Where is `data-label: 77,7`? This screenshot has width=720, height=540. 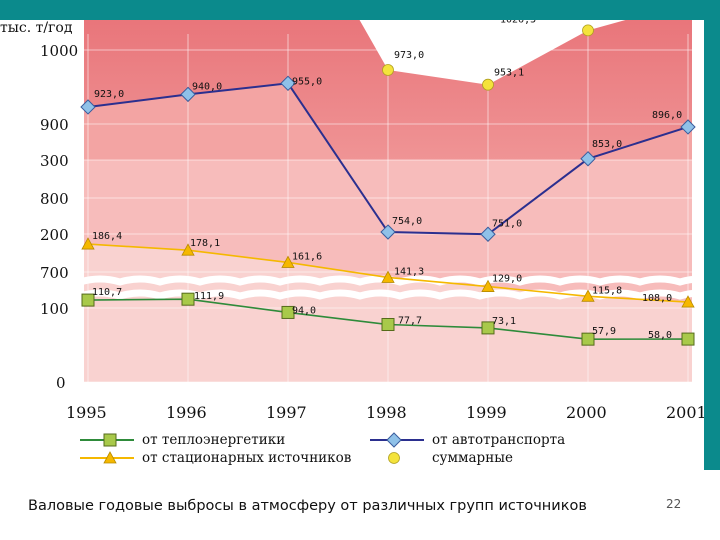 data-label: 77,7 is located at coordinates (410, 321).